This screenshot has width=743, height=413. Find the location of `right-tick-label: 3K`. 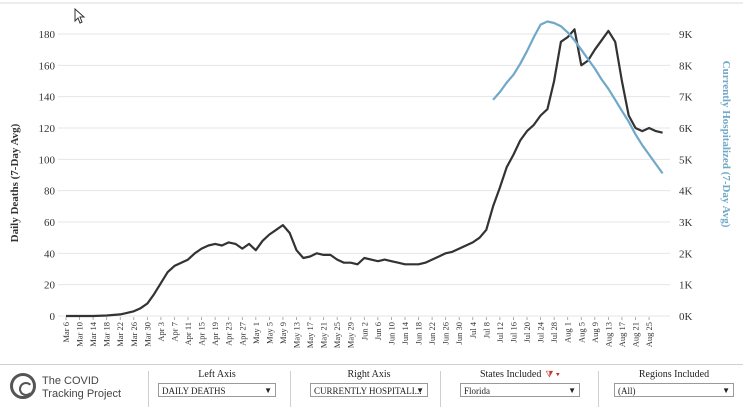

right-tick-label: 3K is located at coordinates (686, 223).